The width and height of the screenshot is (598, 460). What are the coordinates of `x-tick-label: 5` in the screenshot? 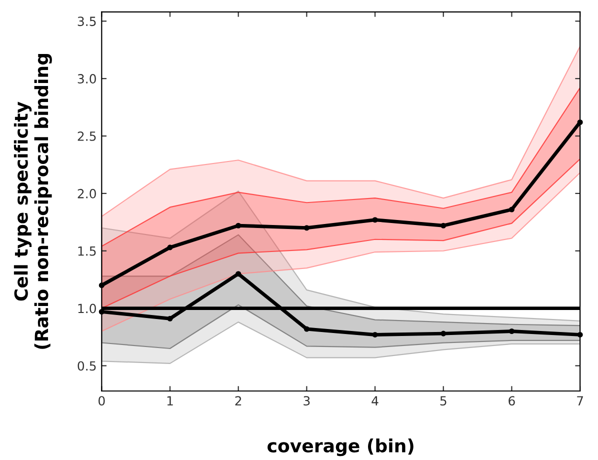 It's located at (443, 401).